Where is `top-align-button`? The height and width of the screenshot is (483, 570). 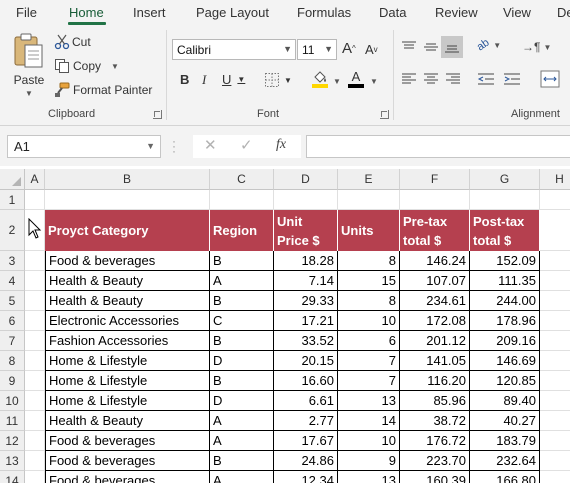 top-align-button is located at coordinates (409, 47).